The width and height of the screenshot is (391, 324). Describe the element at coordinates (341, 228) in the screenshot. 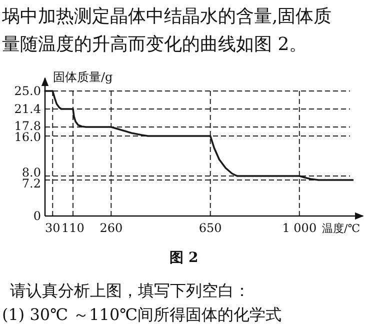

I see `x-axis-title: 温度/℃` at that location.